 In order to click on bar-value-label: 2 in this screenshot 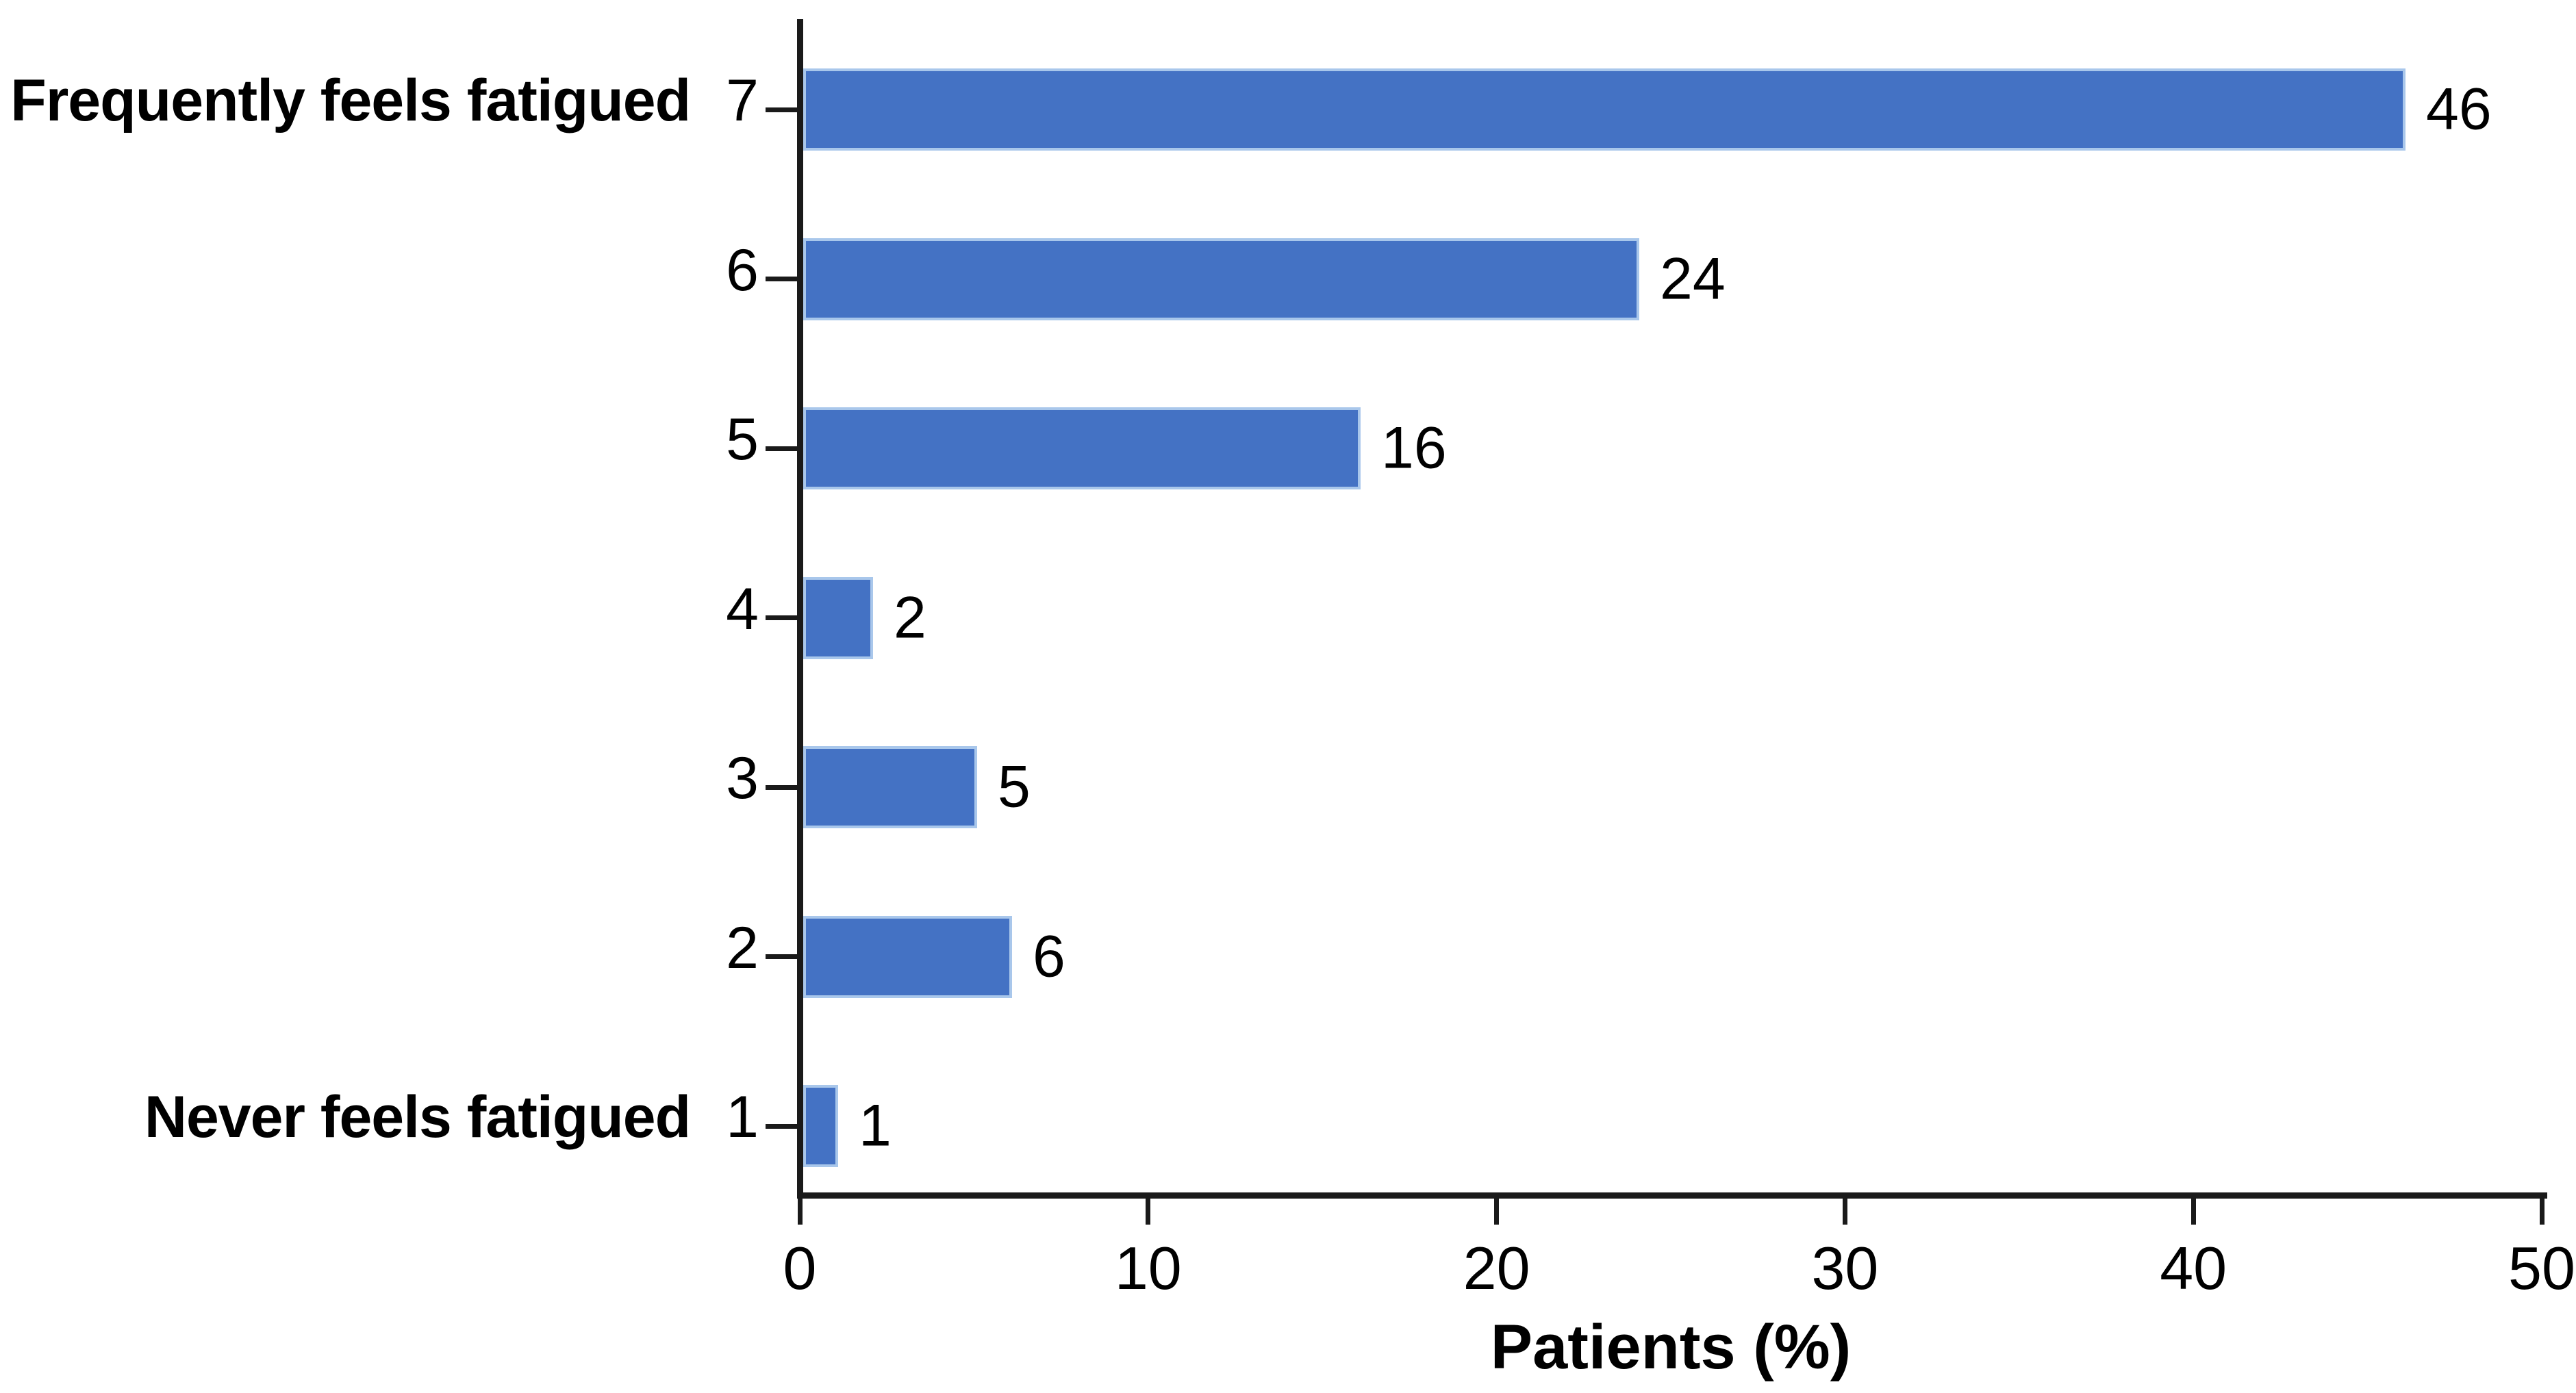, I will do `click(910, 617)`.